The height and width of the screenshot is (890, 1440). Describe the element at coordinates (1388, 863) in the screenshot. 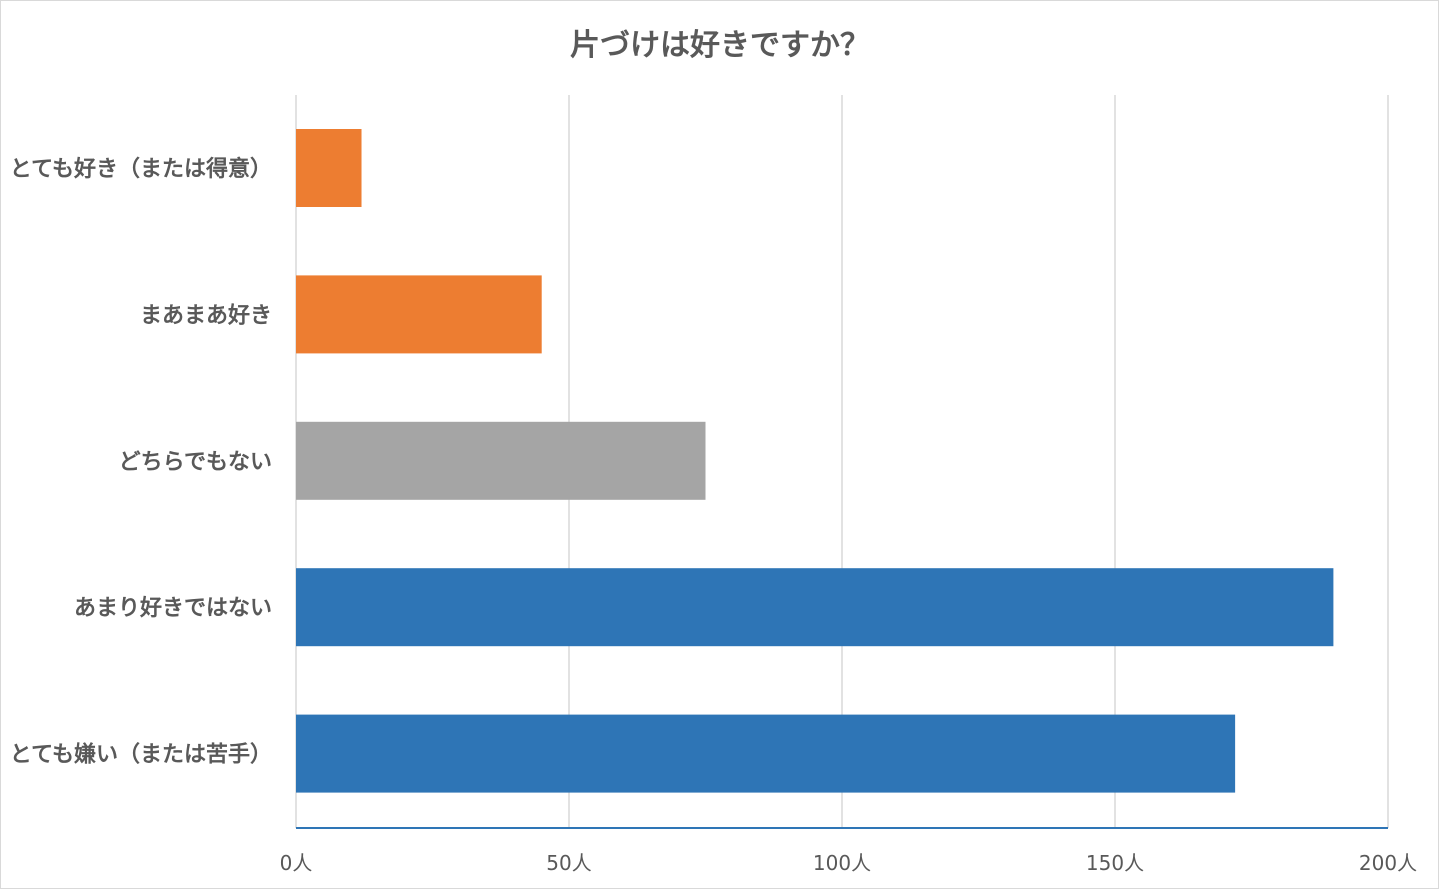

I see `x-tick-label: 200人` at that location.